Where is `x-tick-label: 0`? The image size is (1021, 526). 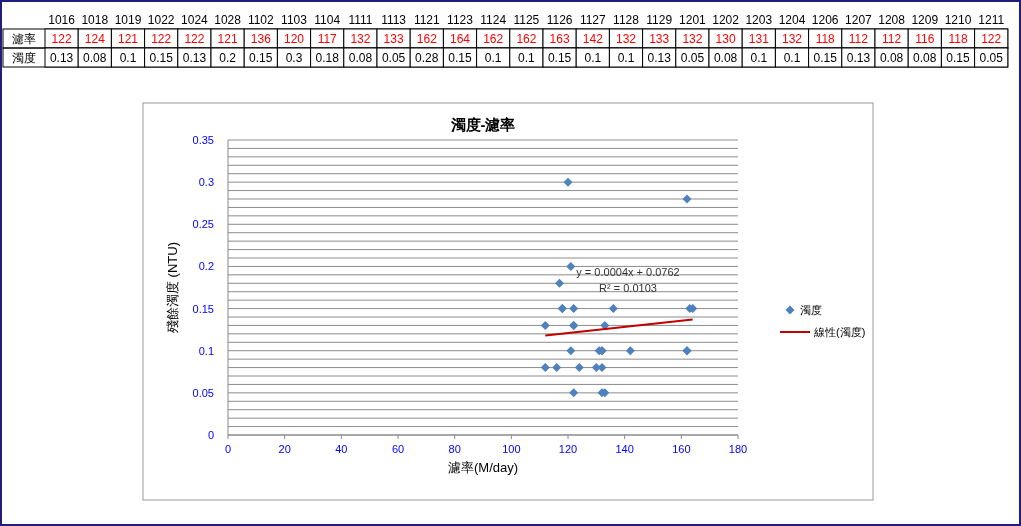 x-tick-label: 0 is located at coordinates (228, 449).